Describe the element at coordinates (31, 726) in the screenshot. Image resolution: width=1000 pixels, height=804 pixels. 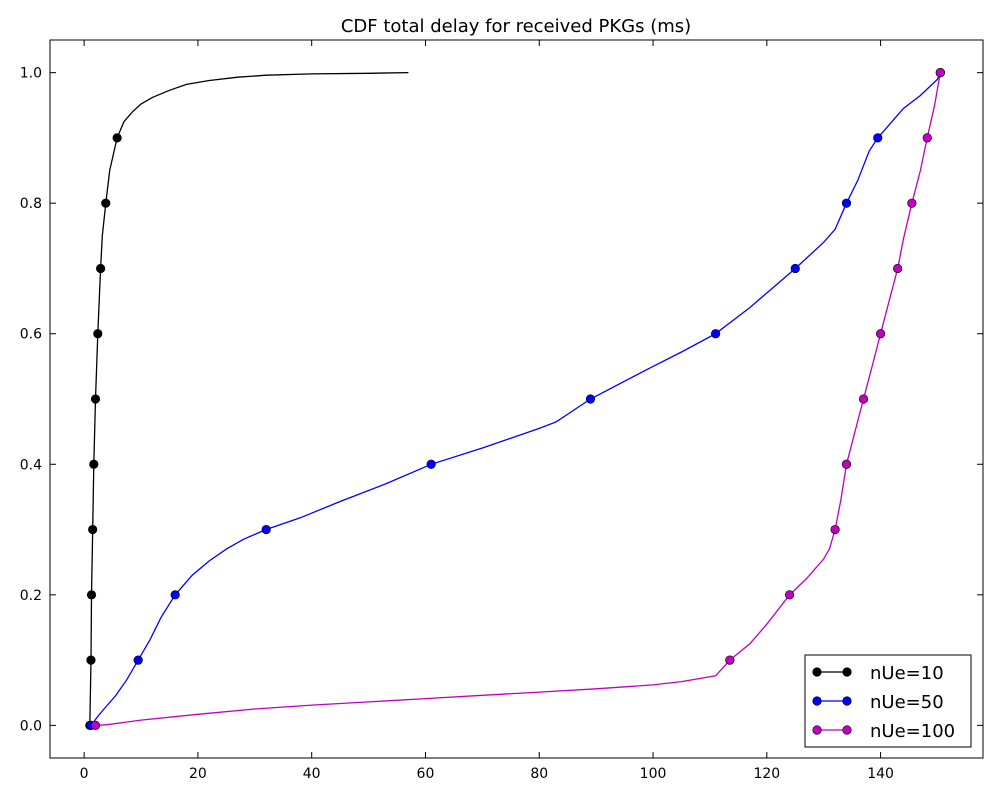
I see `y-tick-label: 0.0` at that location.